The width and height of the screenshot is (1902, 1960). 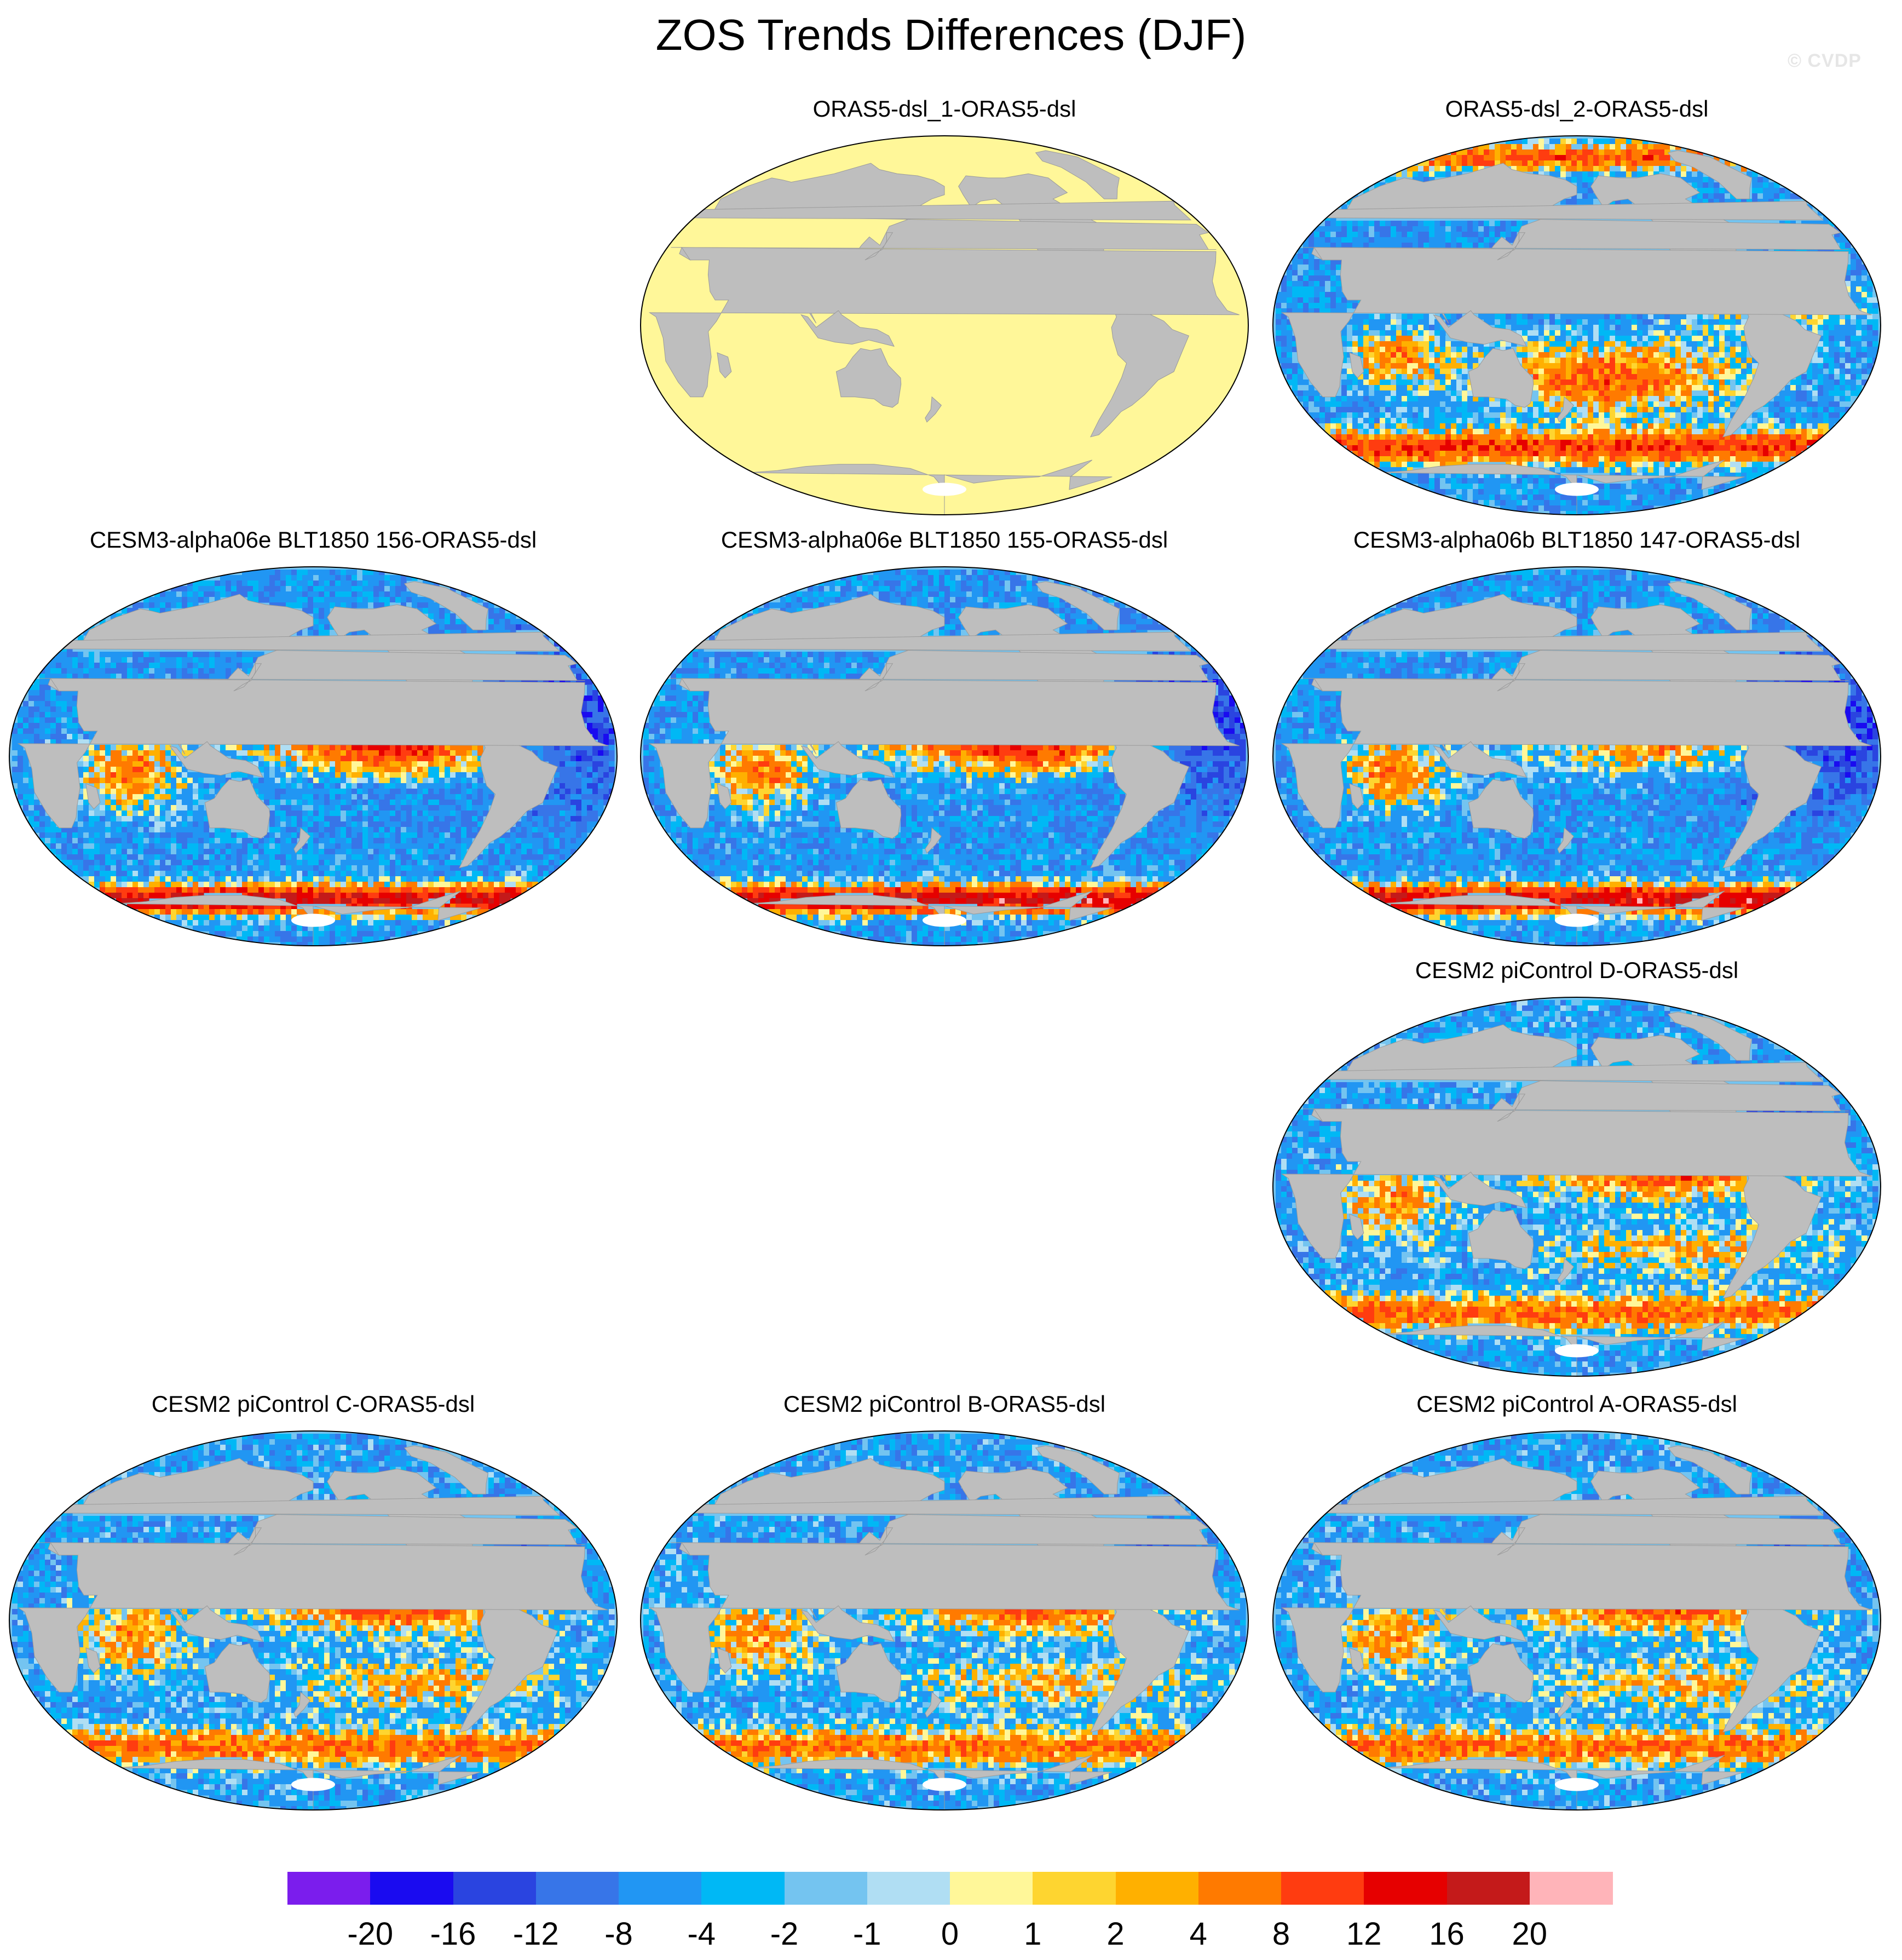 What do you see at coordinates (943, 210) in the screenshot?
I see `landmass` at bounding box center [943, 210].